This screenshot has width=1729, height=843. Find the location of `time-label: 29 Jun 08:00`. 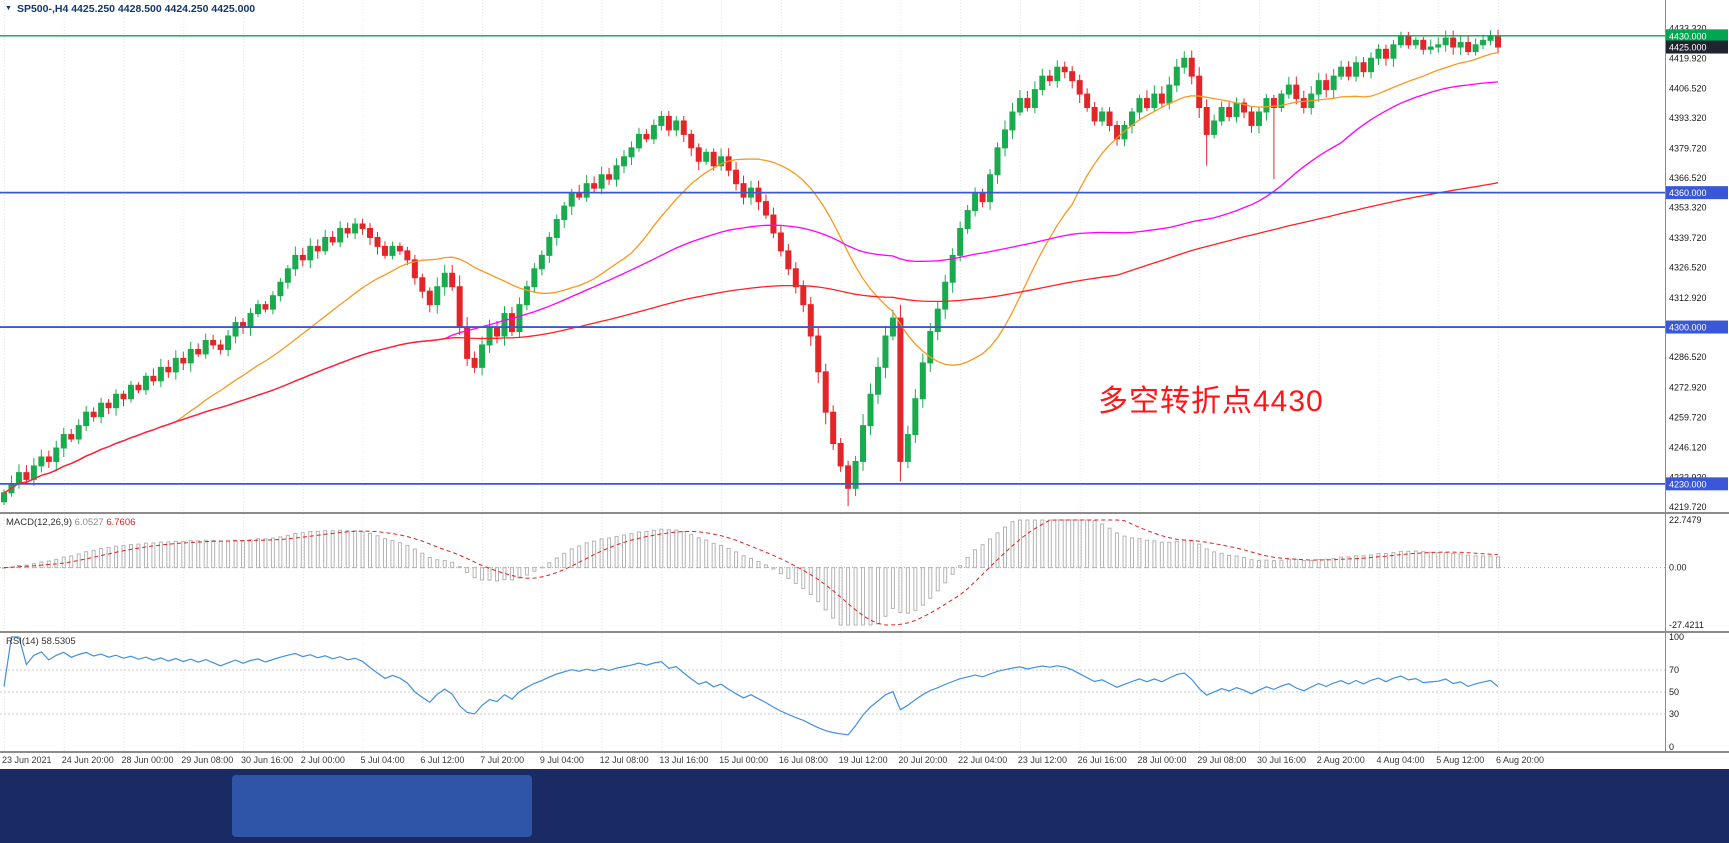

time-label: 29 Jun 08:00 is located at coordinates (207, 760).